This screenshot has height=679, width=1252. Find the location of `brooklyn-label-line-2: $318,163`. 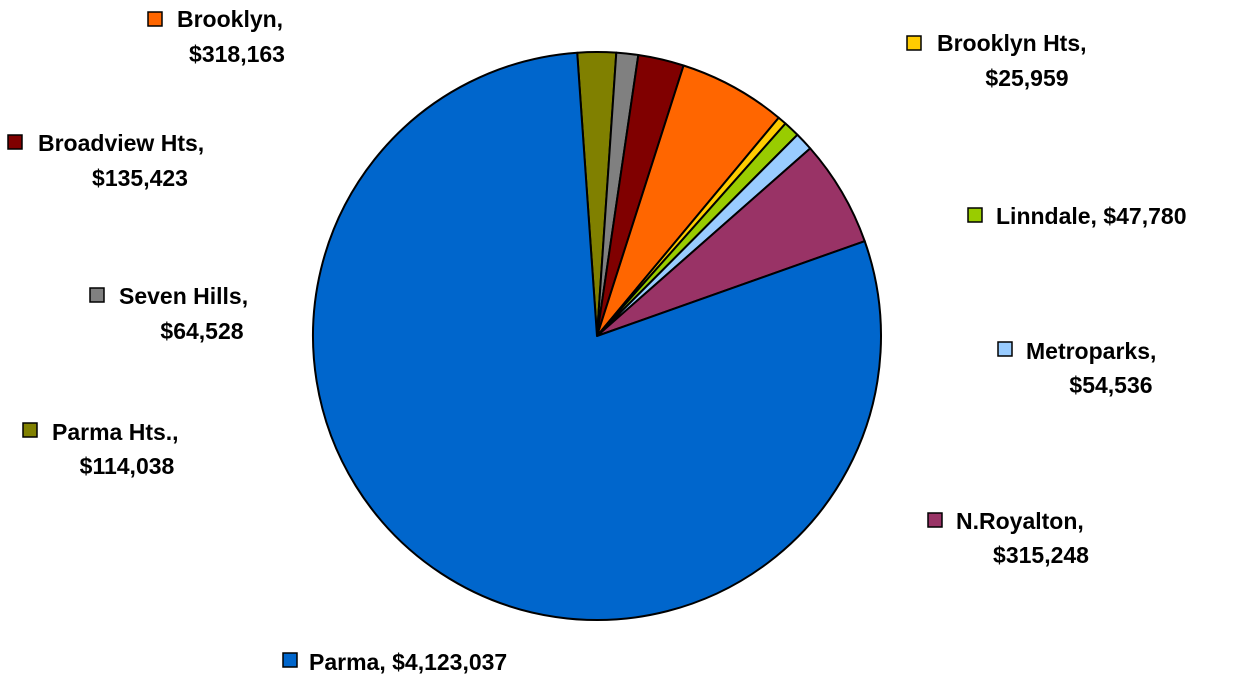

brooklyn-label-line-2: $318,163 is located at coordinates (237, 54).